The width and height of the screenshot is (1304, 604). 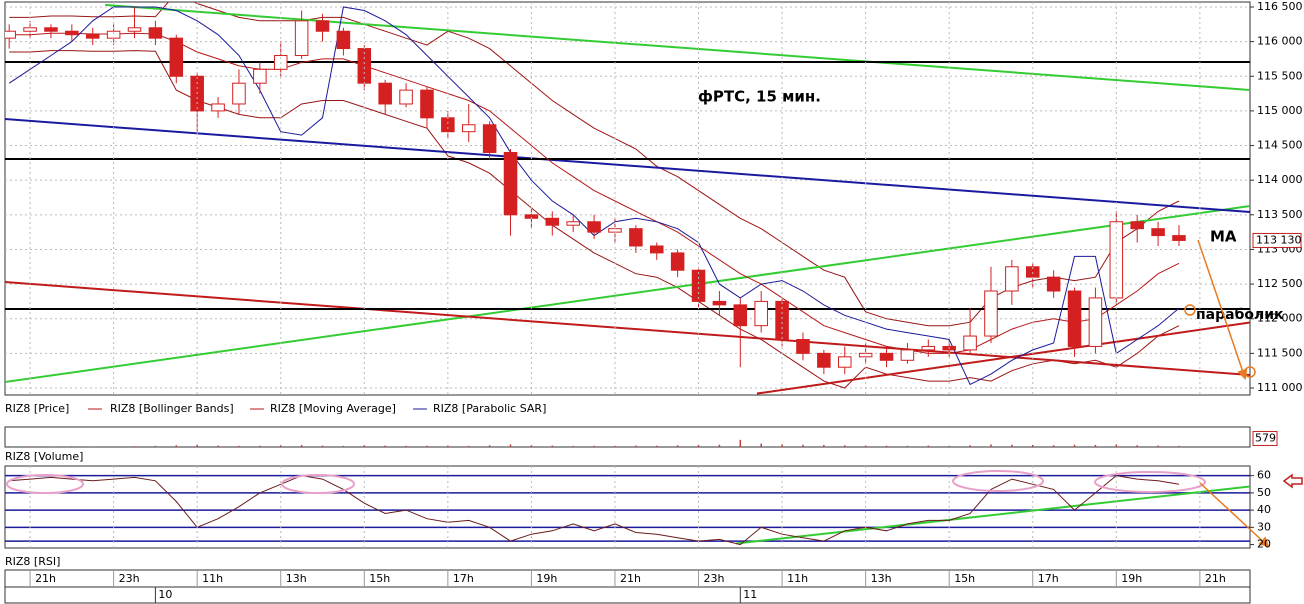 What do you see at coordinates (1280, 75) in the screenshot?
I see `y-tick-label: 115 500` at bounding box center [1280, 75].